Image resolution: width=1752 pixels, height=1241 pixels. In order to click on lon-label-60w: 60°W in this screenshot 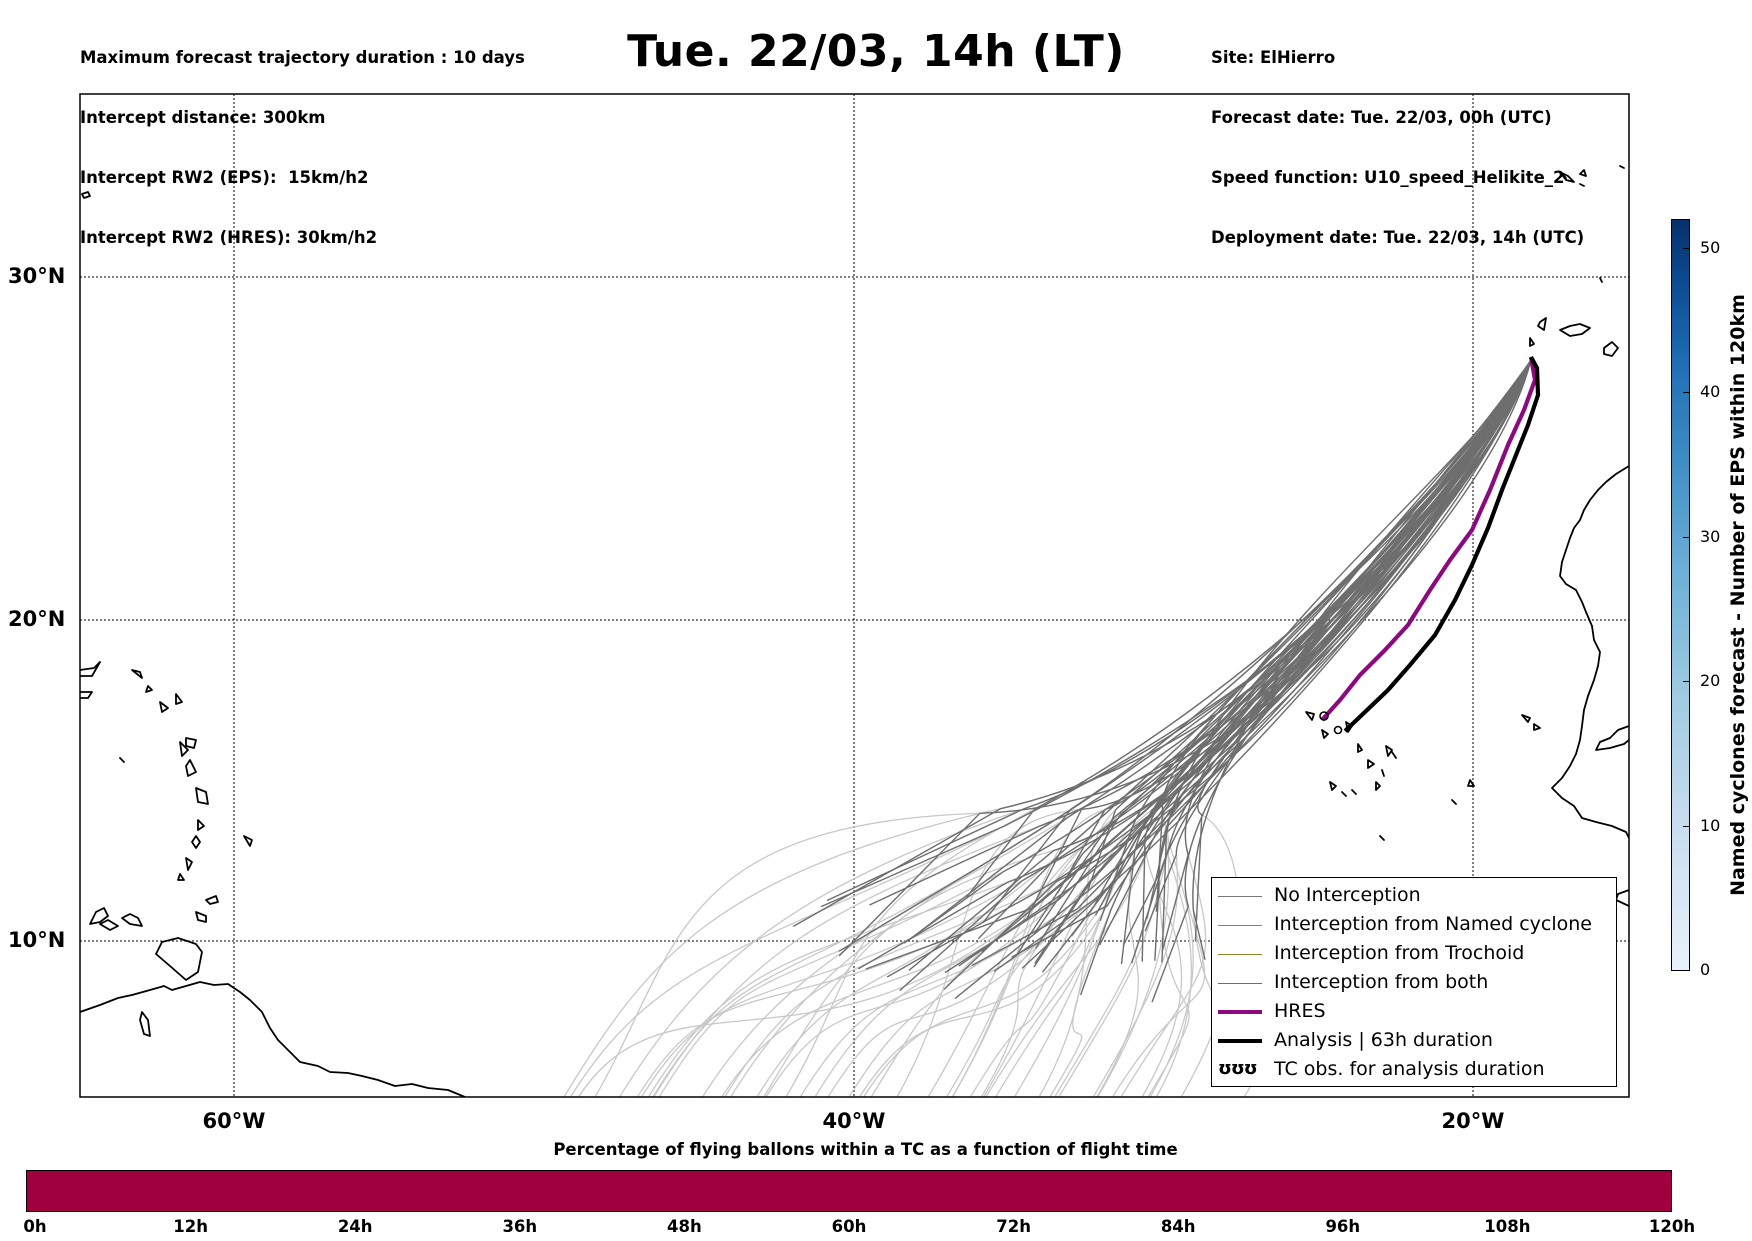, I will do `click(234, 1121)`.